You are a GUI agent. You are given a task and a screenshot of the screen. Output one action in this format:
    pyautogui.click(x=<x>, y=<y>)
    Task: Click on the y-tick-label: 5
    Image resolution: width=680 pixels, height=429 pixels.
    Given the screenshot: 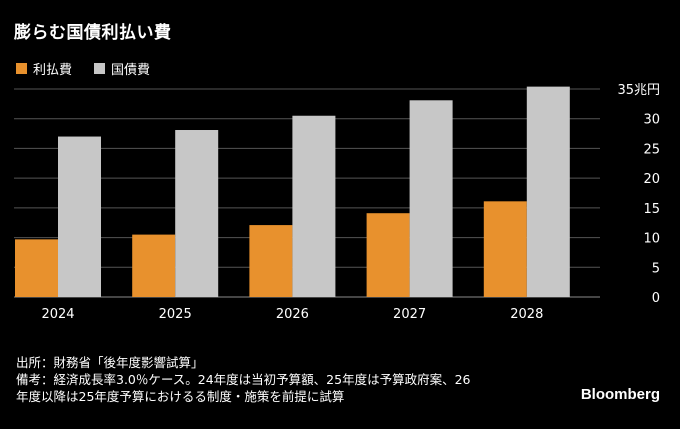 What is the action you would take?
    pyautogui.click(x=656, y=268)
    